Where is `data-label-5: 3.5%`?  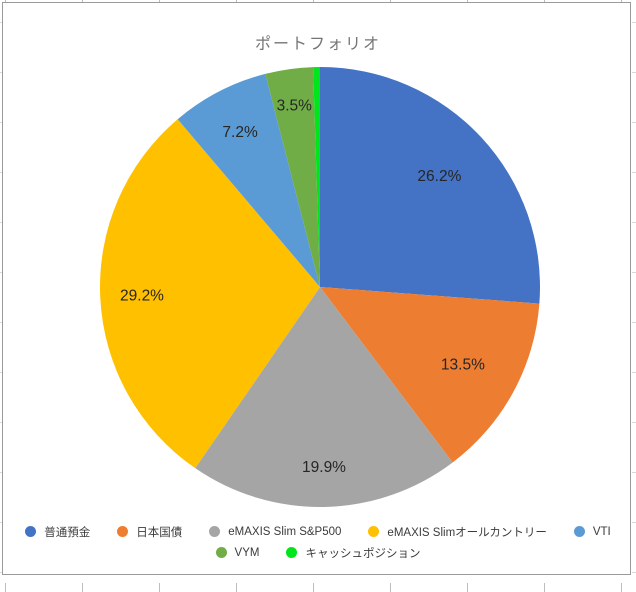
data-label-5: 3.5% is located at coordinates (295, 106).